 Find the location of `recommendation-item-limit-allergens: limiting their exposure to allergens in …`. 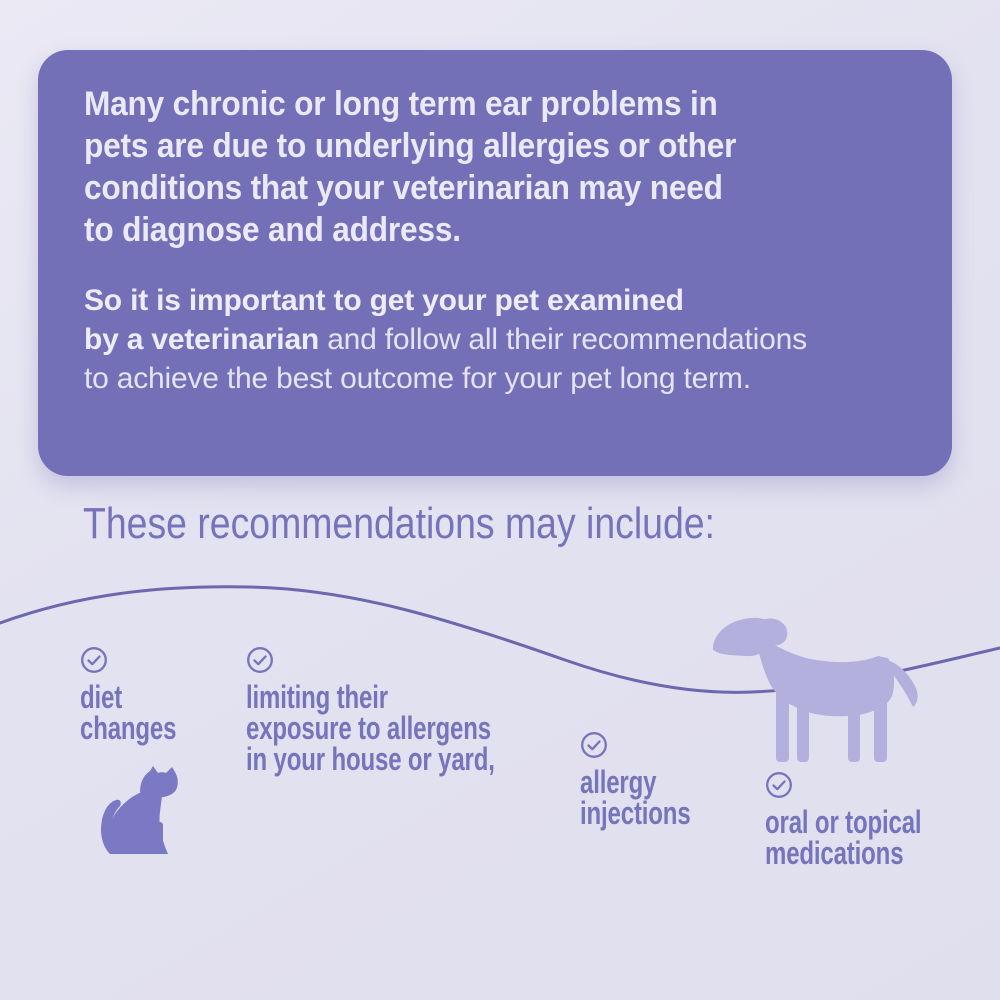

recommendation-item-limit-allergens: limiting their exposure to allergens in … is located at coordinates (412, 710).